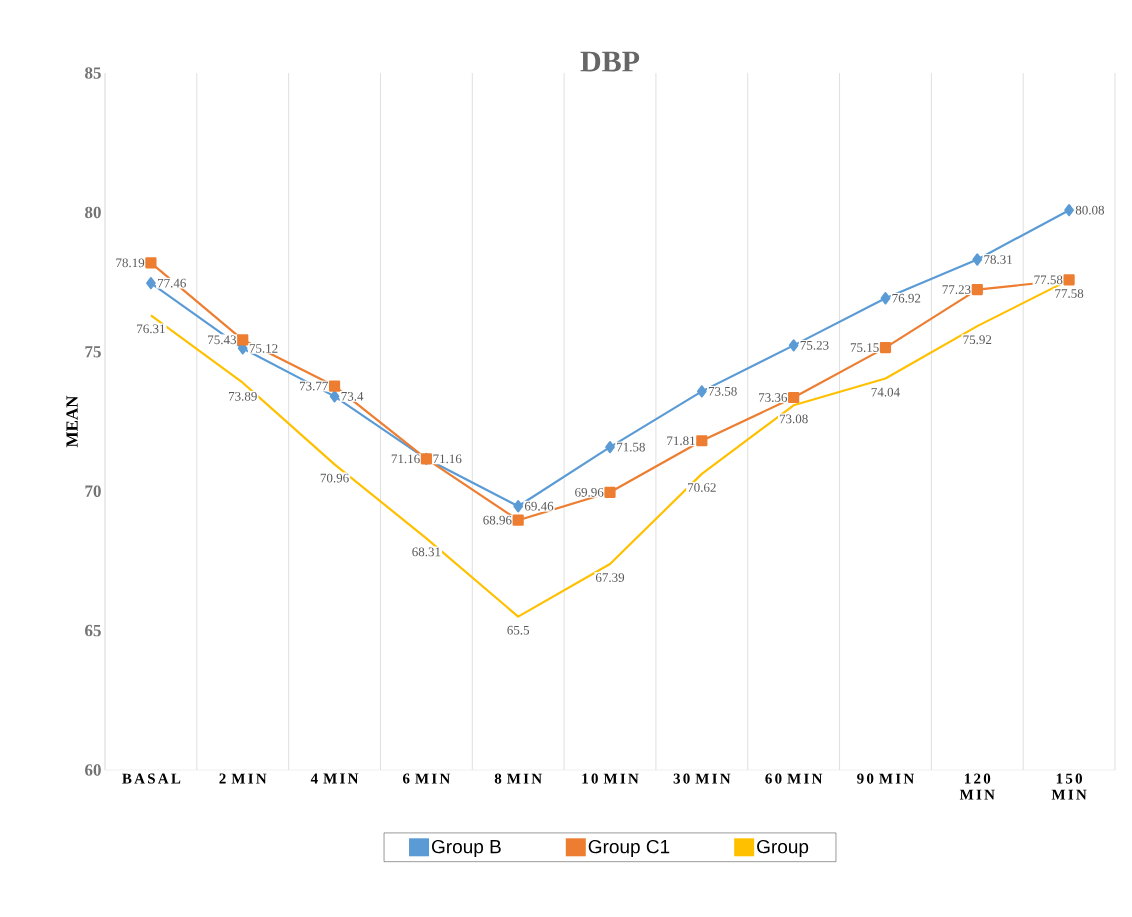 The width and height of the screenshot is (1132, 917). What do you see at coordinates (864, 347) in the screenshot?
I see `data-label: 75.15` at bounding box center [864, 347].